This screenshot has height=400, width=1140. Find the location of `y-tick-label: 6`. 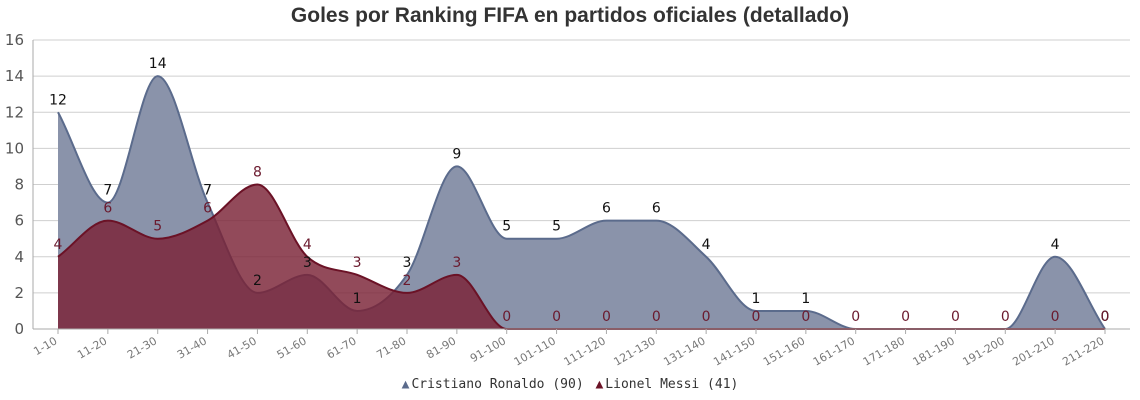

y-tick-label: 6 is located at coordinates (19, 221).